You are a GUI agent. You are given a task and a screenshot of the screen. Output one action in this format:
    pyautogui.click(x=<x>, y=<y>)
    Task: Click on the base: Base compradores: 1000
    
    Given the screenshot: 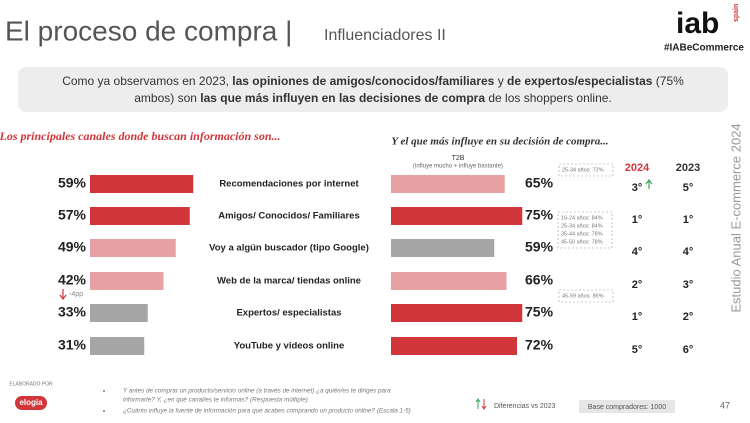 What is the action you would take?
    pyautogui.click(x=627, y=407)
    